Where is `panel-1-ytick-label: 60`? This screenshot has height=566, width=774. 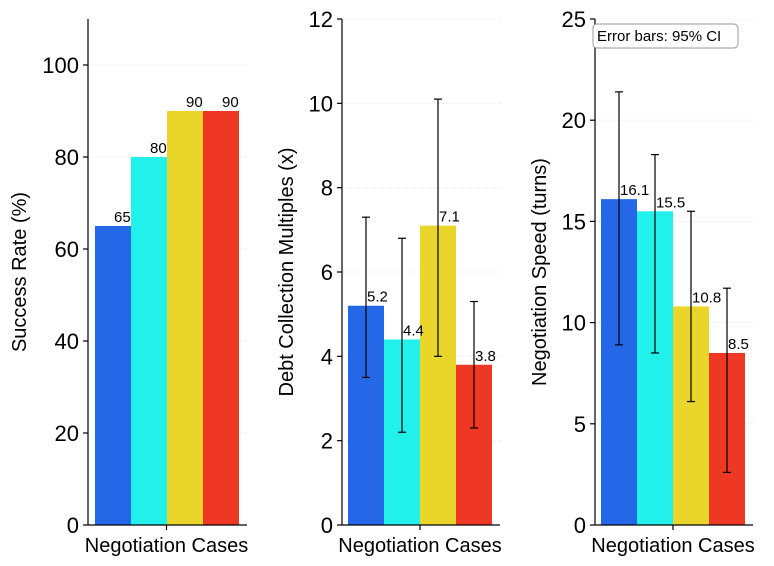
panel-1-ytick-label: 60 is located at coordinates (67, 249).